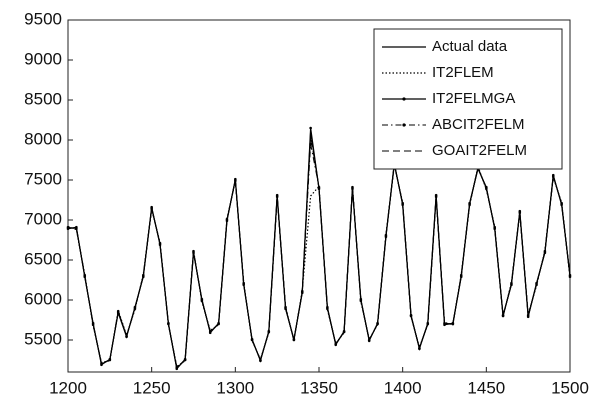 The height and width of the screenshot is (401, 594). What do you see at coordinates (478, 124) in the screenshot?
I see `legend-label: ABCIT2FELM` at bounding box center [478, 124].